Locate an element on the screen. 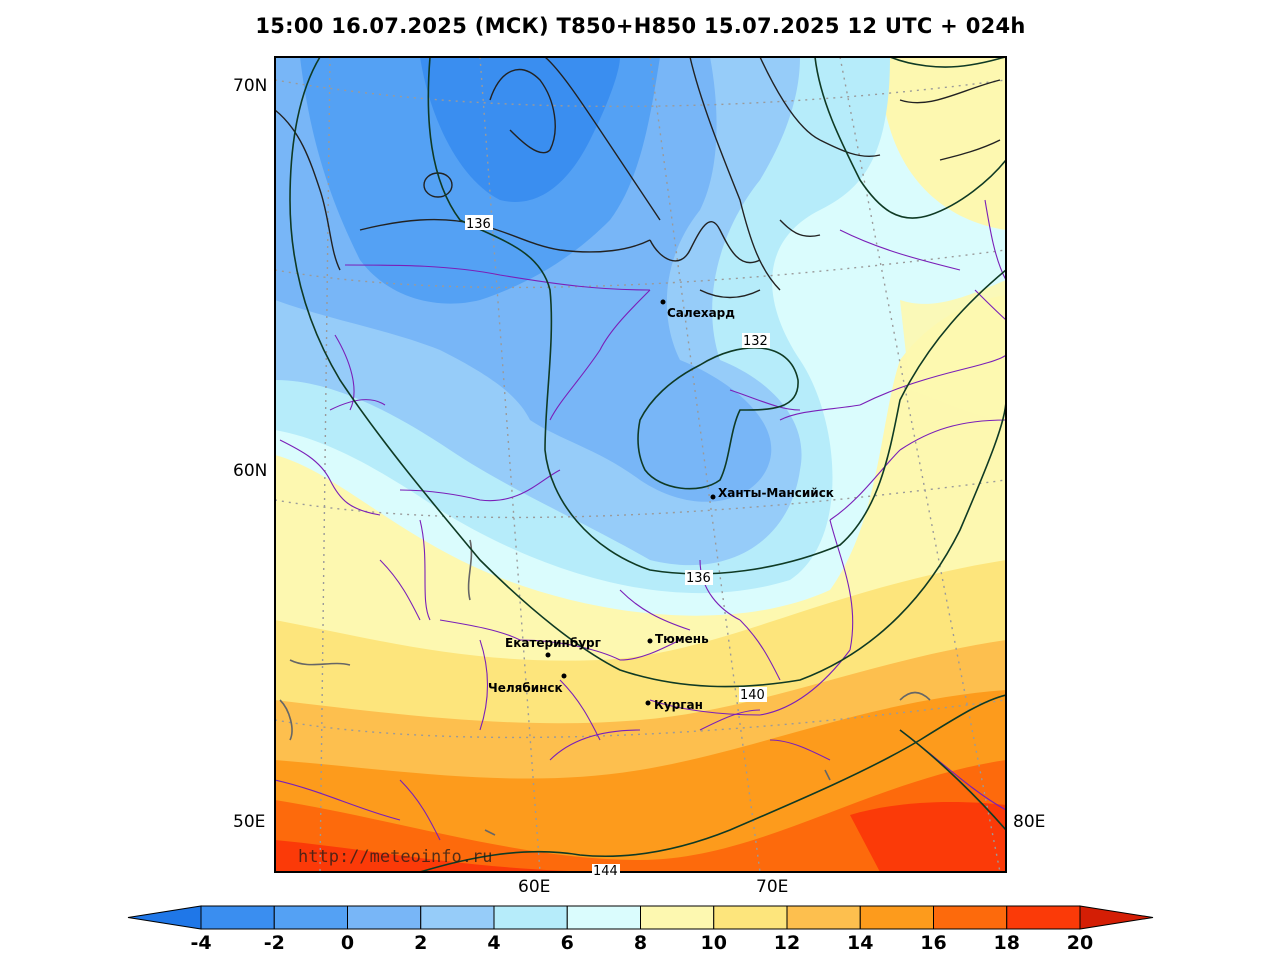 Image resolution: width=1281 pixels, height=963 pixels. colorbar-arrow-high is located at coordinates (1116, 917).